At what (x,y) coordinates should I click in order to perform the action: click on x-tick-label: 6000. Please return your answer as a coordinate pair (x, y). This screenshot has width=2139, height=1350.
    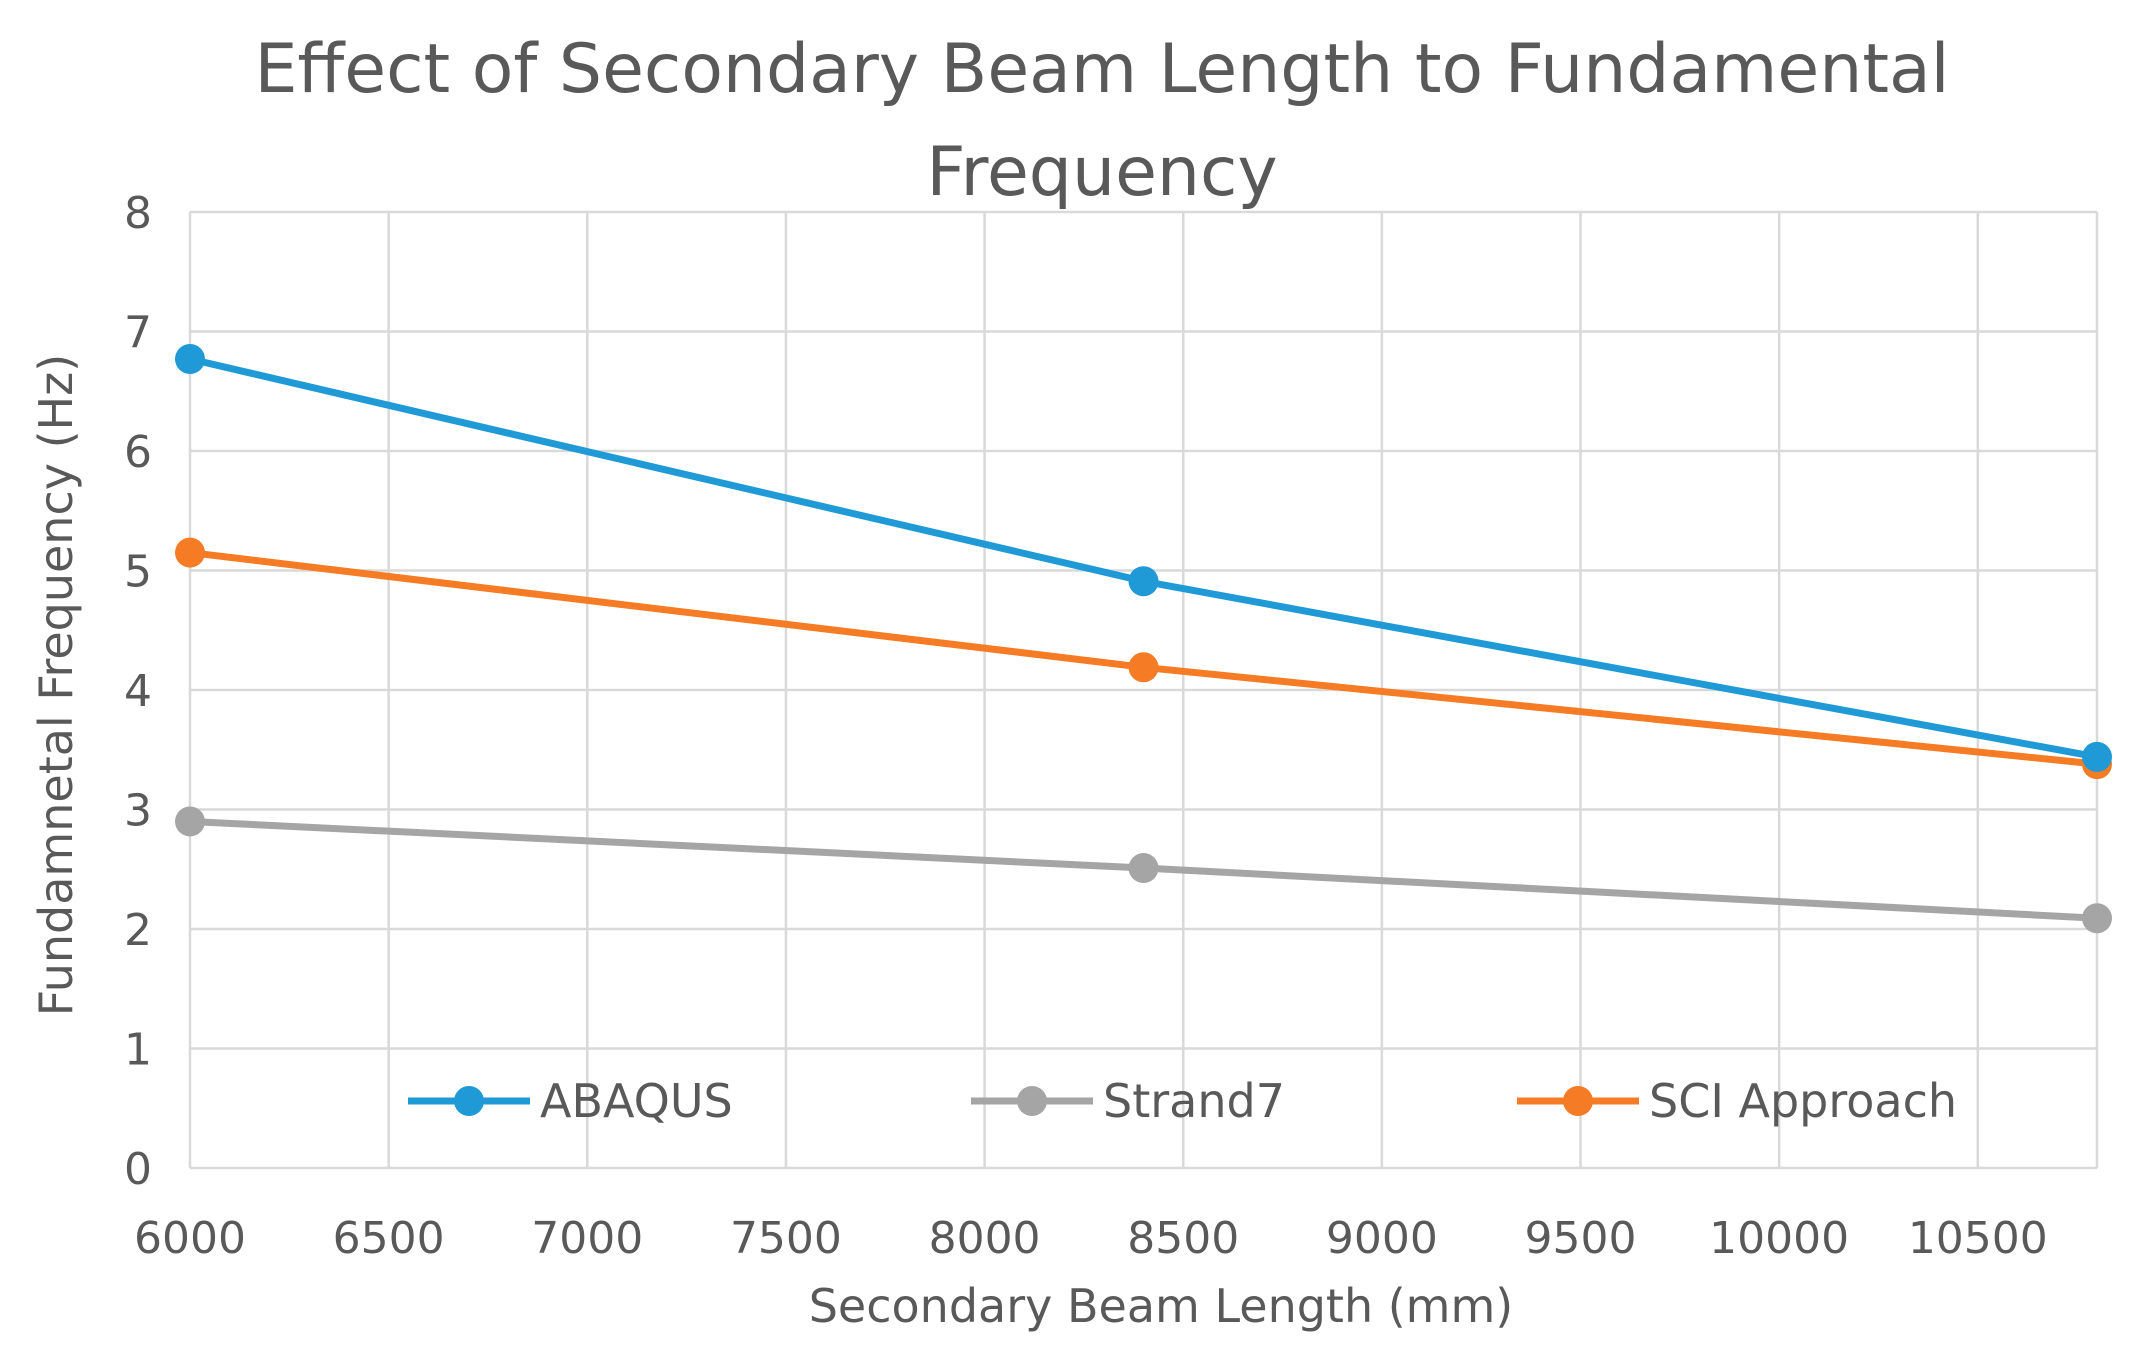
    Looking at the image, I should click on (190, 1238).